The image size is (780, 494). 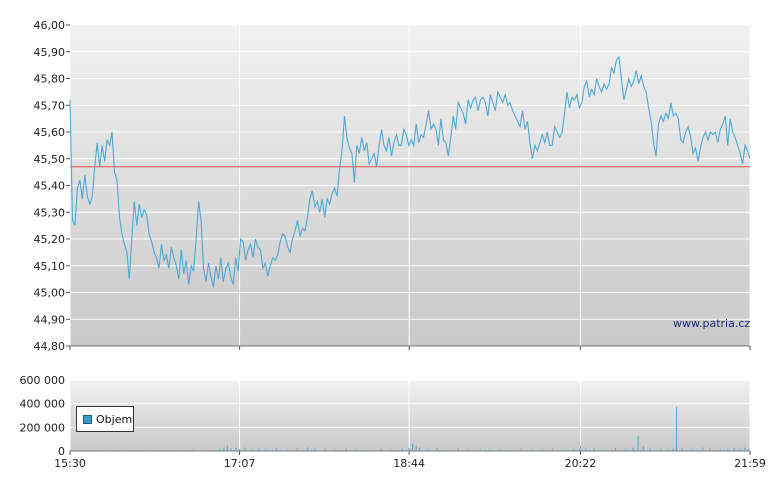 What do you see at coordinates (43, 427) in the screenshot?
I see `volume-tick-label: 200 000` at bounding box center [43, 427].